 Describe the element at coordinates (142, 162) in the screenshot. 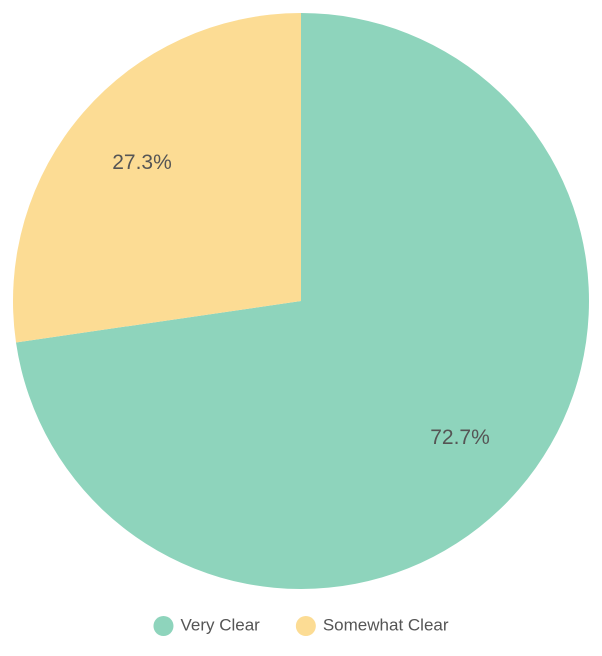

I see `slice-label: 27.3%` at that location.